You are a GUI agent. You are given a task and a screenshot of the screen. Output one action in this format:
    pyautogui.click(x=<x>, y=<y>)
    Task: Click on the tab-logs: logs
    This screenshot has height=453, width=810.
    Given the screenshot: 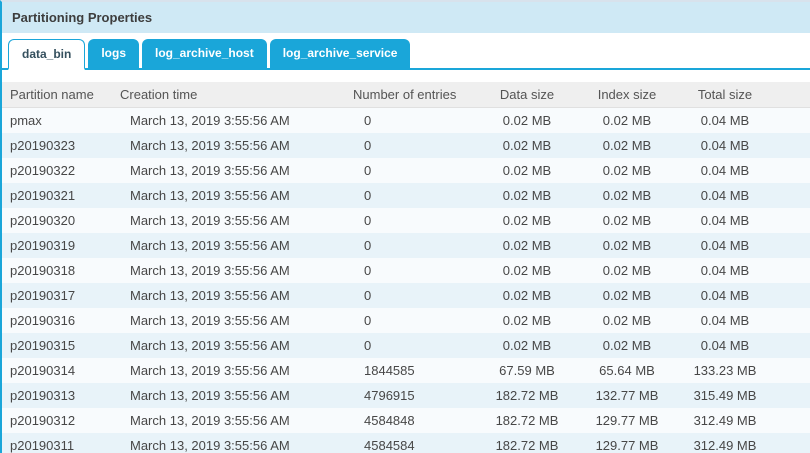 What is the action you would take?
    pyautogui.click(x=114, y=53)
    